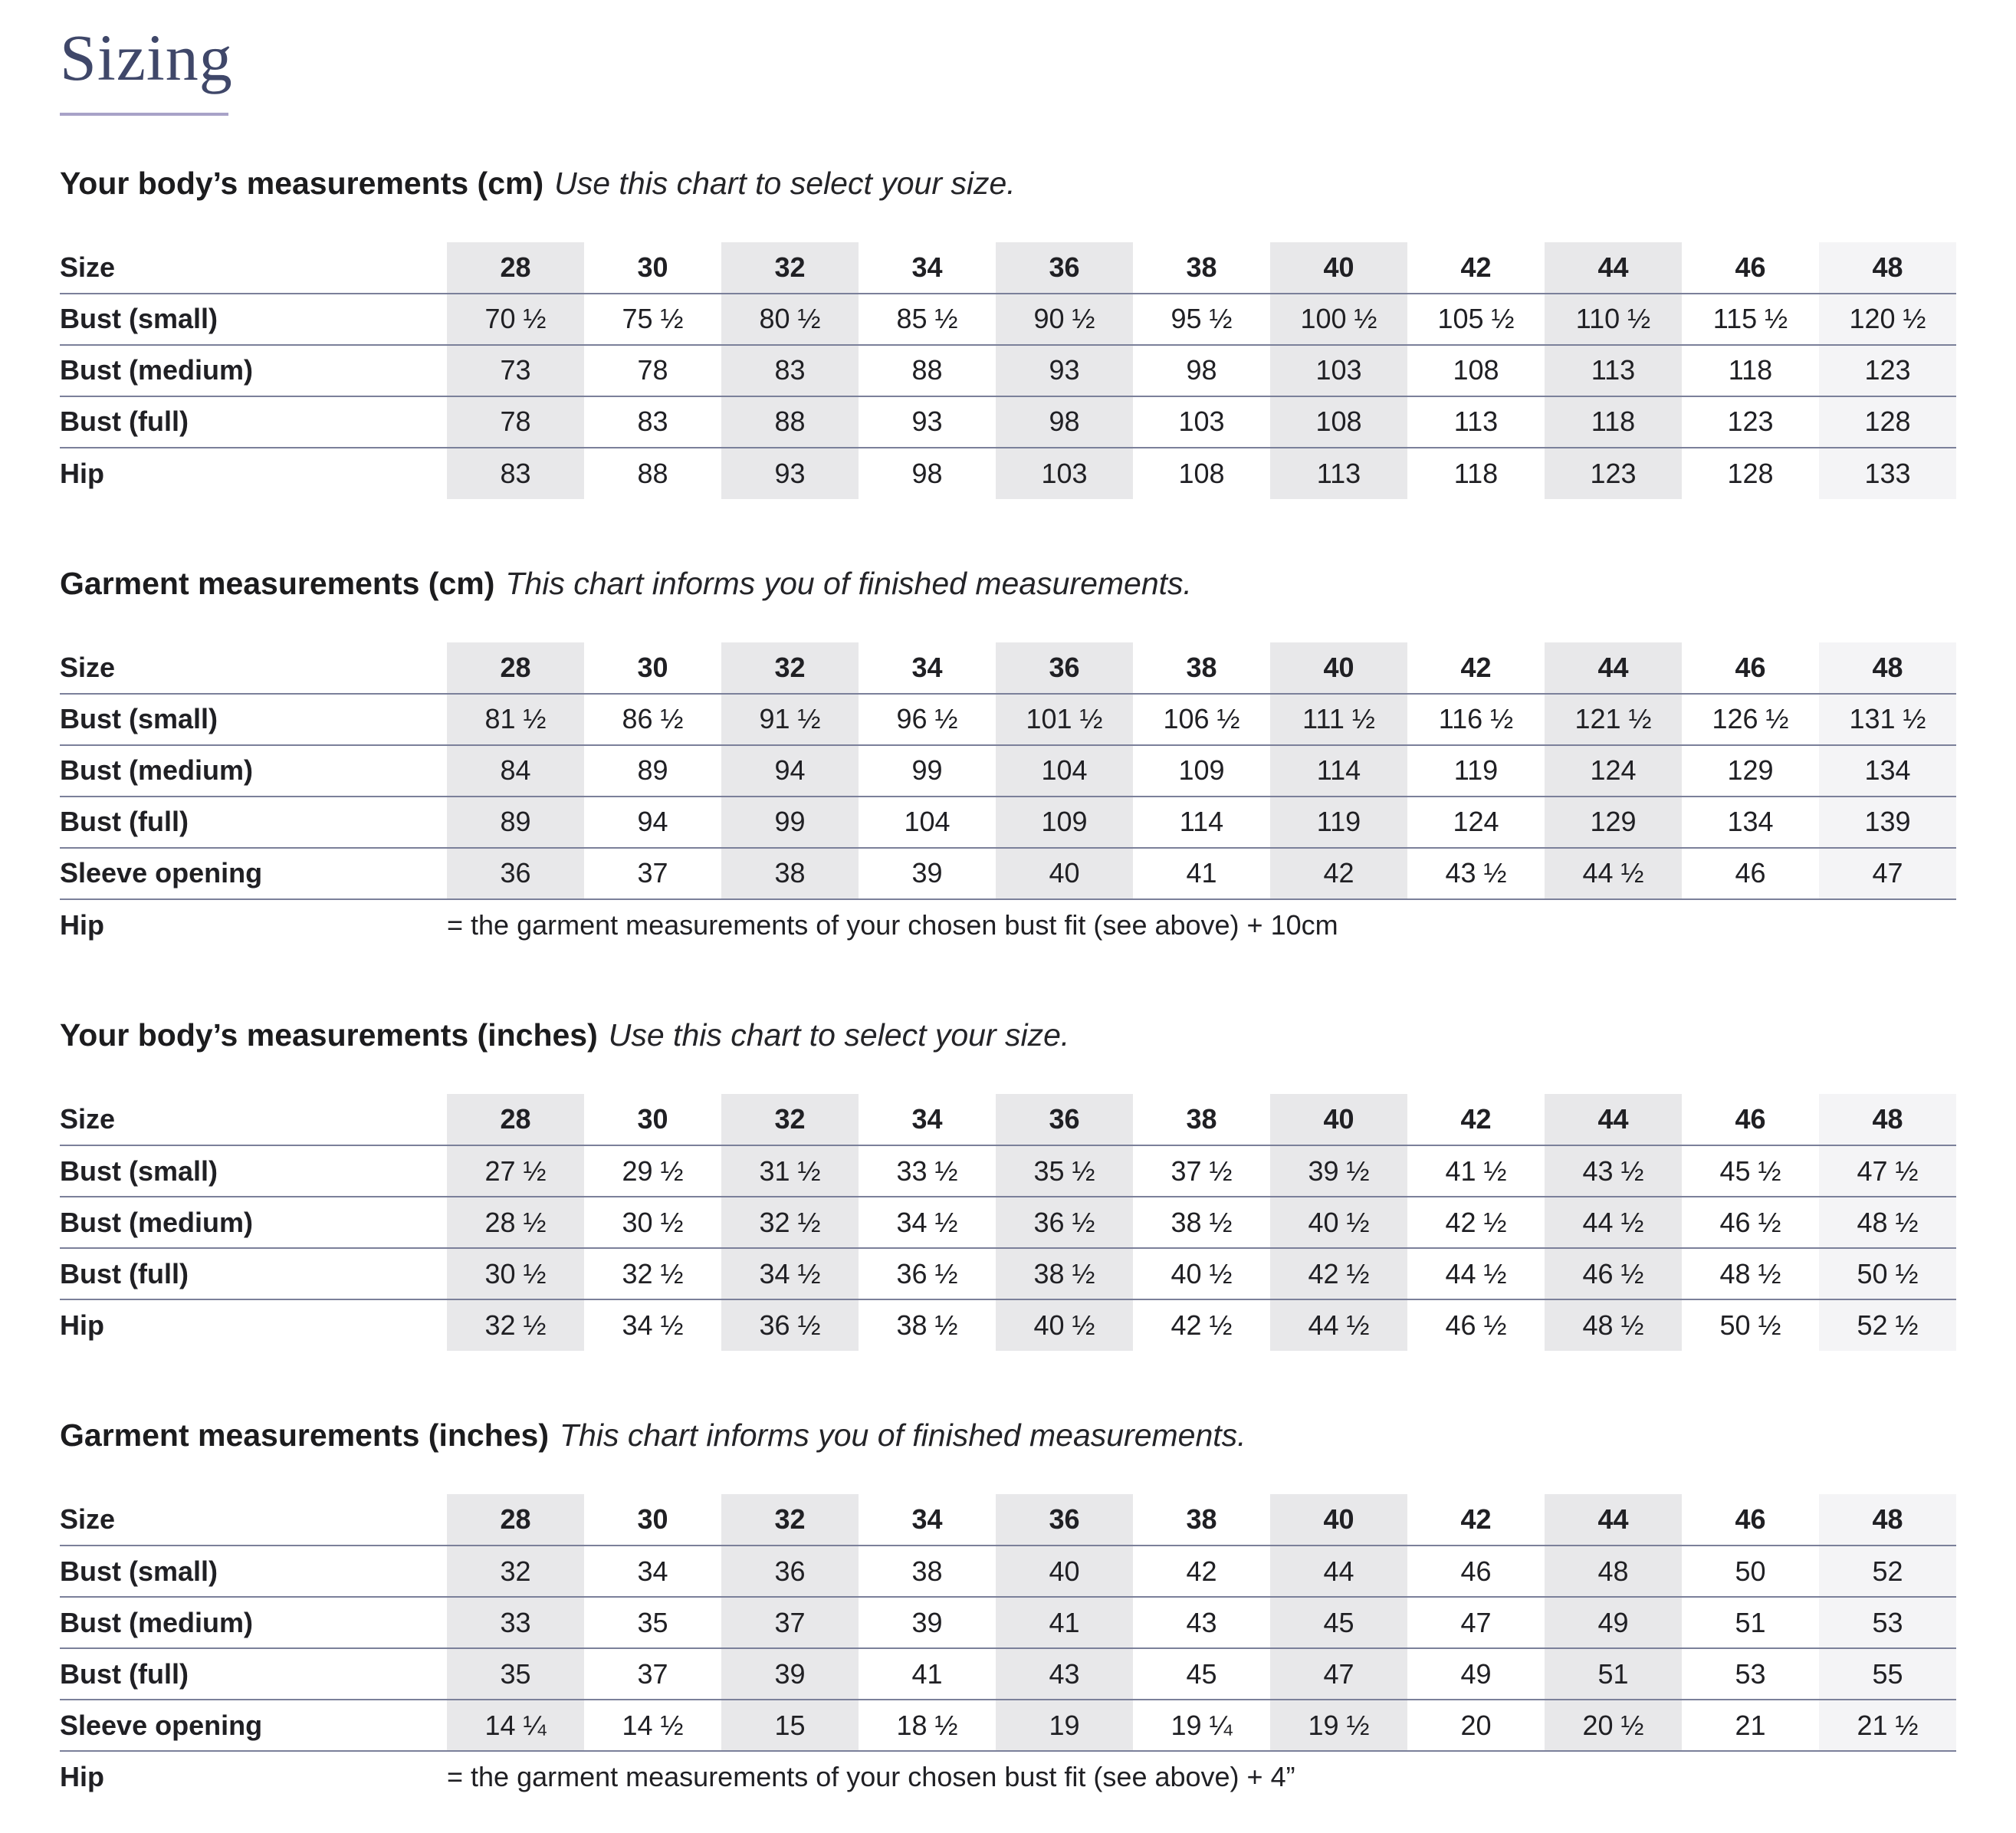 The width and height of the screenshot is (2016, 1833). Describe the element at coordinates (927, 1622) in the screenshot. I see `value-cell: 39` at that location.